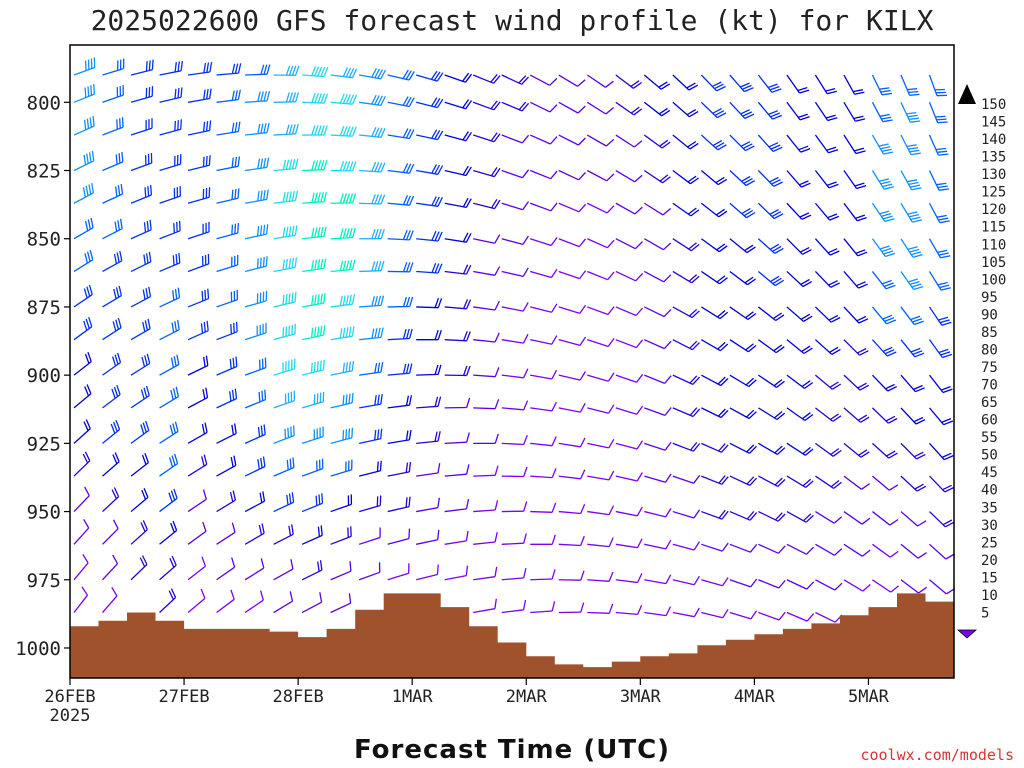 The image size is (1024, 768). What do you see at coordinates (993, 280) in the screenshot?
I see `colorbar-label: 100` at bounding box center [993, 280].